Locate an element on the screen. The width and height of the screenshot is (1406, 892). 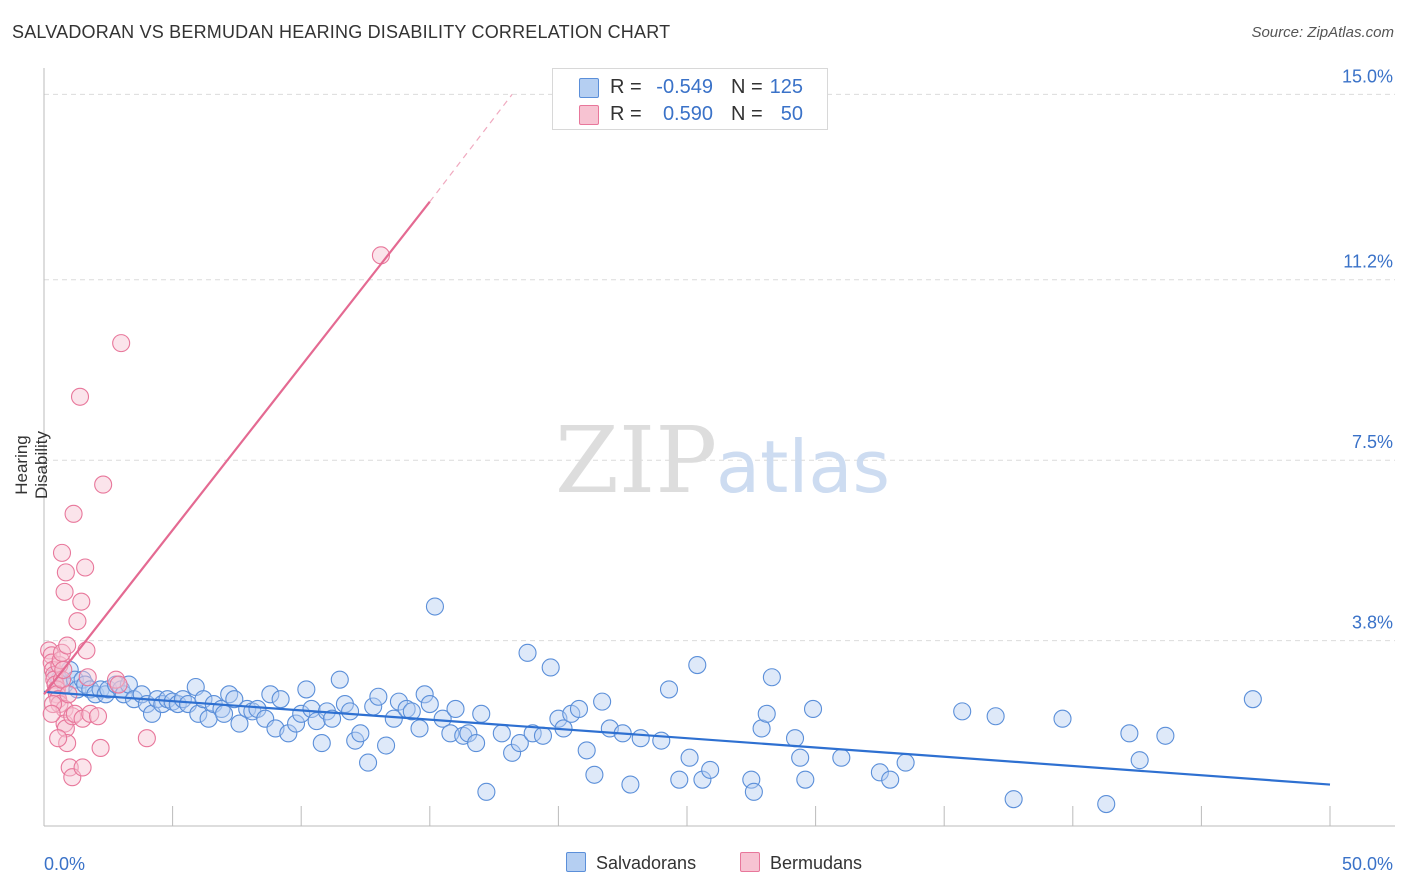
watermark: ZIP atlas is located at coordinates (722, 460).